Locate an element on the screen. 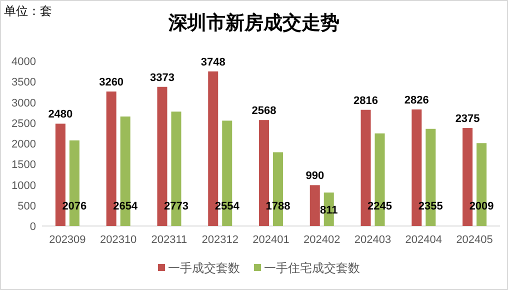  x-tick-label: 202311 is located at coordinates (169, 240).